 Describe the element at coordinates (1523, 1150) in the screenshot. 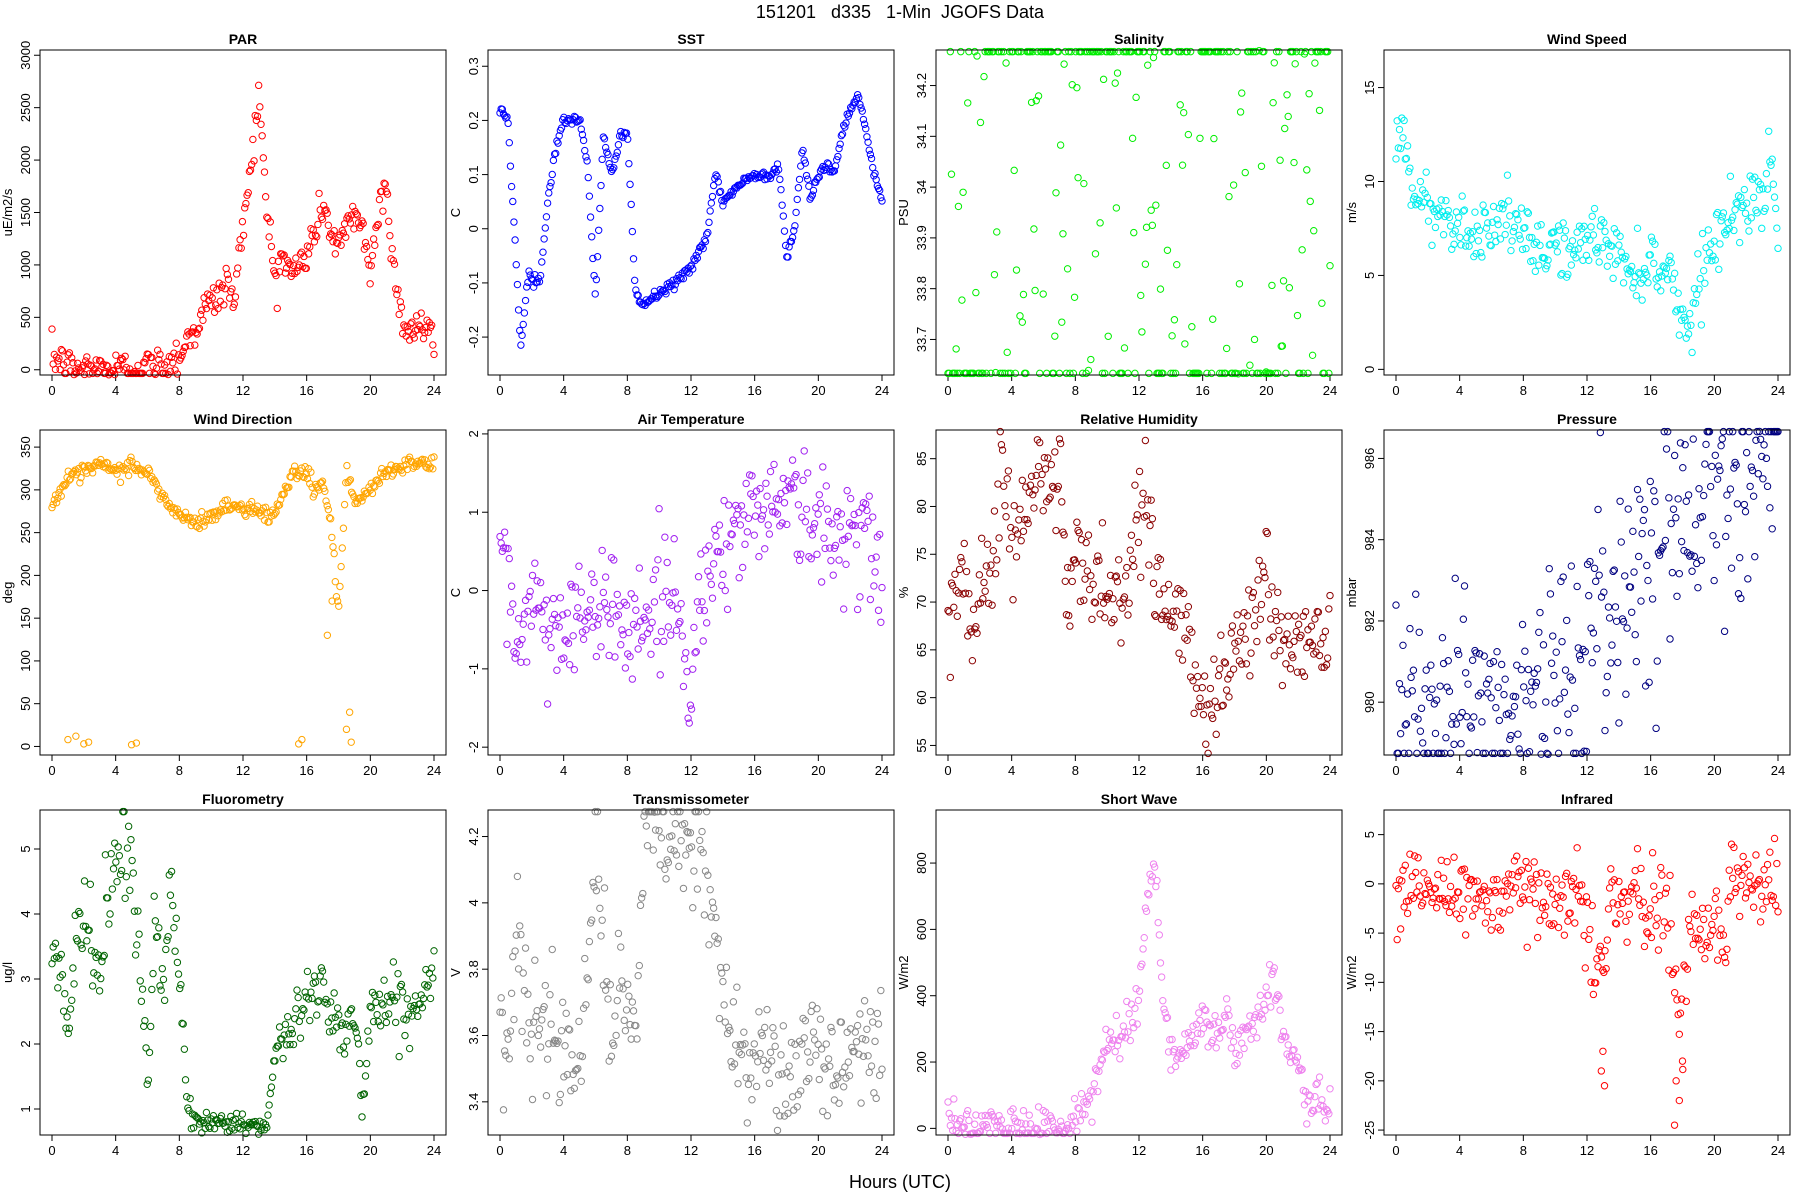

I see `x-tick-label: 8` at that location.